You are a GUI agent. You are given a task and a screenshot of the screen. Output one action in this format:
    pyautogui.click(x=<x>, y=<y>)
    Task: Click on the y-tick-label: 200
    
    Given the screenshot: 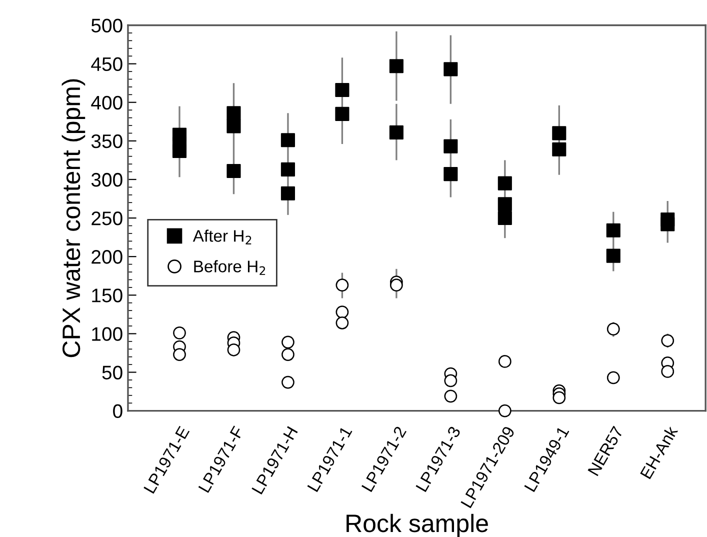 What is the action you would take?
    pyautogui.click(x=107, y=257)
    